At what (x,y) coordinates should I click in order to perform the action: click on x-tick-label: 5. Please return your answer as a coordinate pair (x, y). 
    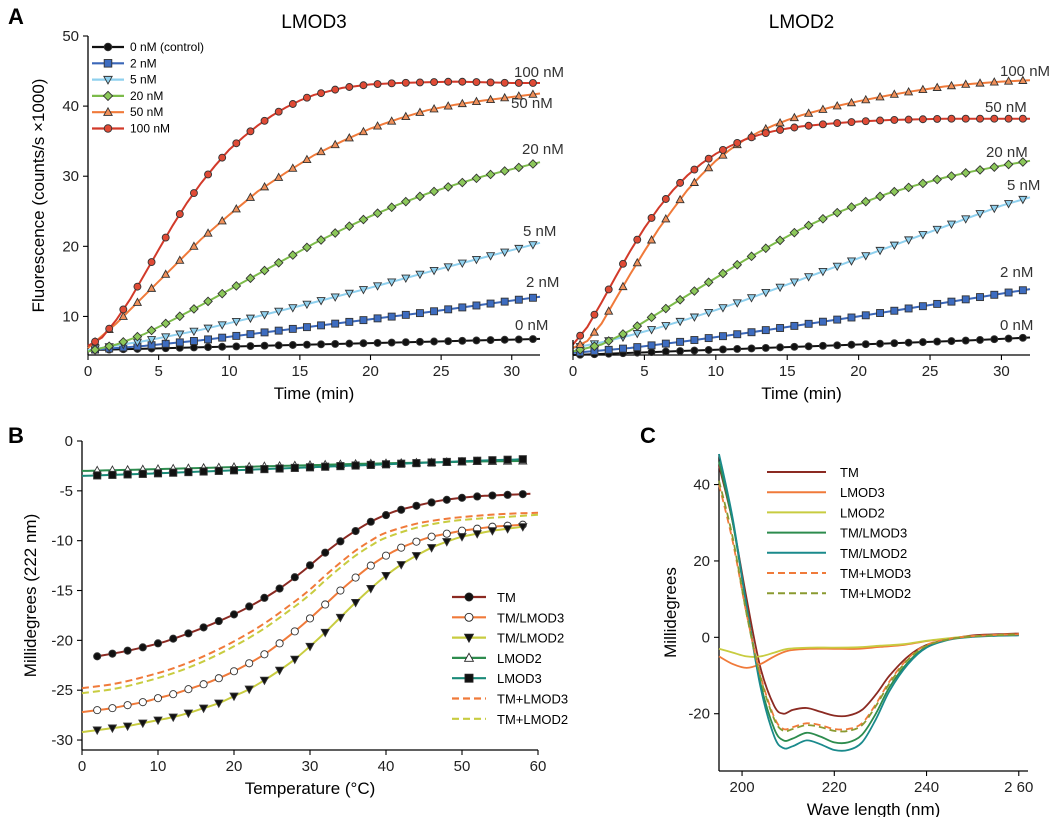
    Looking at the image, I should click on (644, 371).